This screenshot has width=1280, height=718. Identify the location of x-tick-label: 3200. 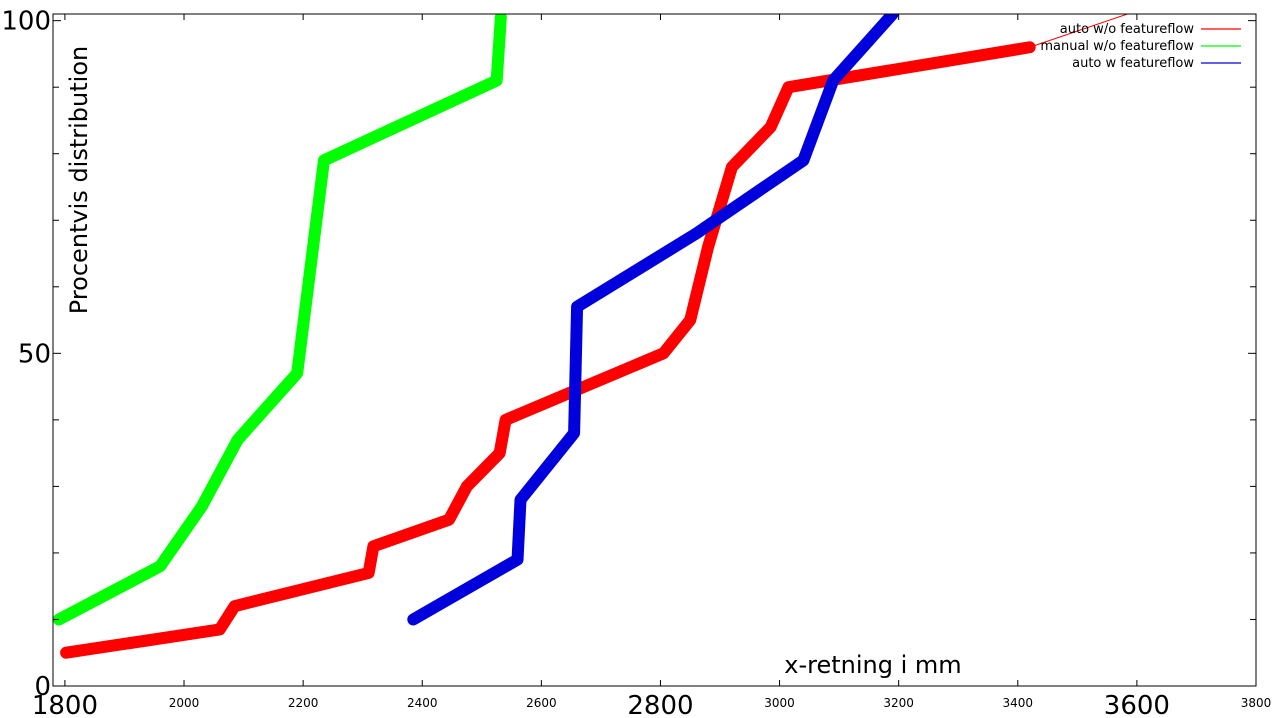
(898, 703).